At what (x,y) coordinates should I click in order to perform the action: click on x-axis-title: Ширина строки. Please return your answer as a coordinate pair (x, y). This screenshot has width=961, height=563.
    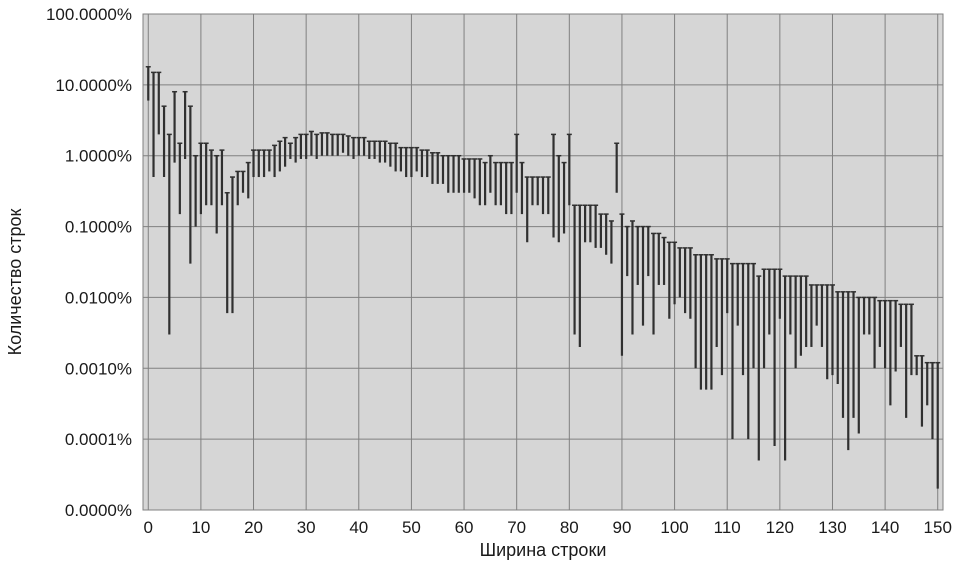
    Looking at the image, I should click on (543, 550).